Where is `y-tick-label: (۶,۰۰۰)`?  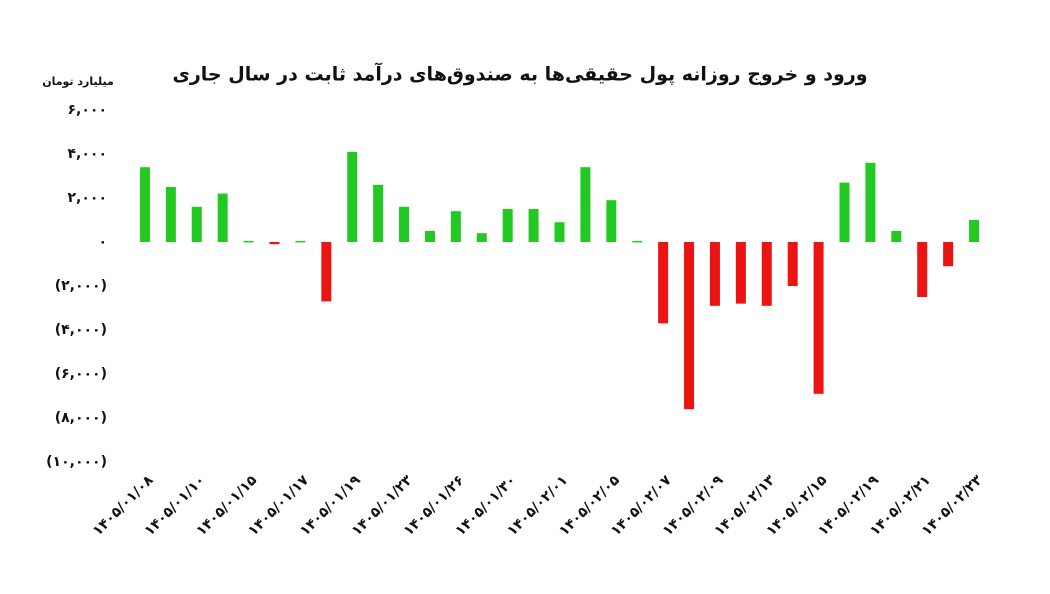
y-tick-label: (۶,۰۰۰) is located at coordinates (81, 374).